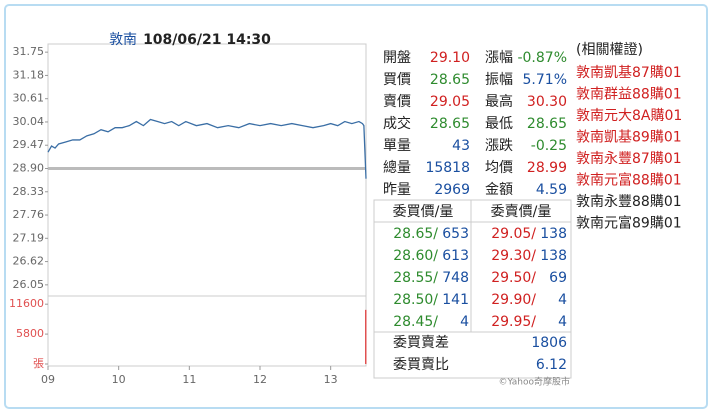 This screenshot has height=416, width=713. I want to click on volume-tick-label: 張, so click(38, 363).